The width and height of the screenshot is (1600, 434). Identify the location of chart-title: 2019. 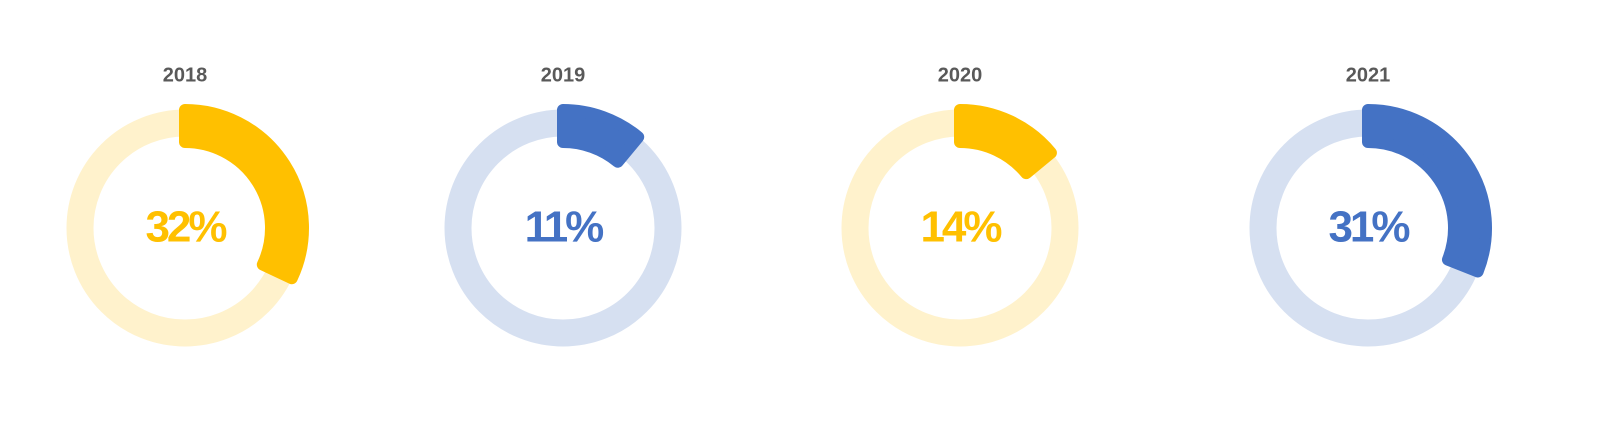
(563, 75).